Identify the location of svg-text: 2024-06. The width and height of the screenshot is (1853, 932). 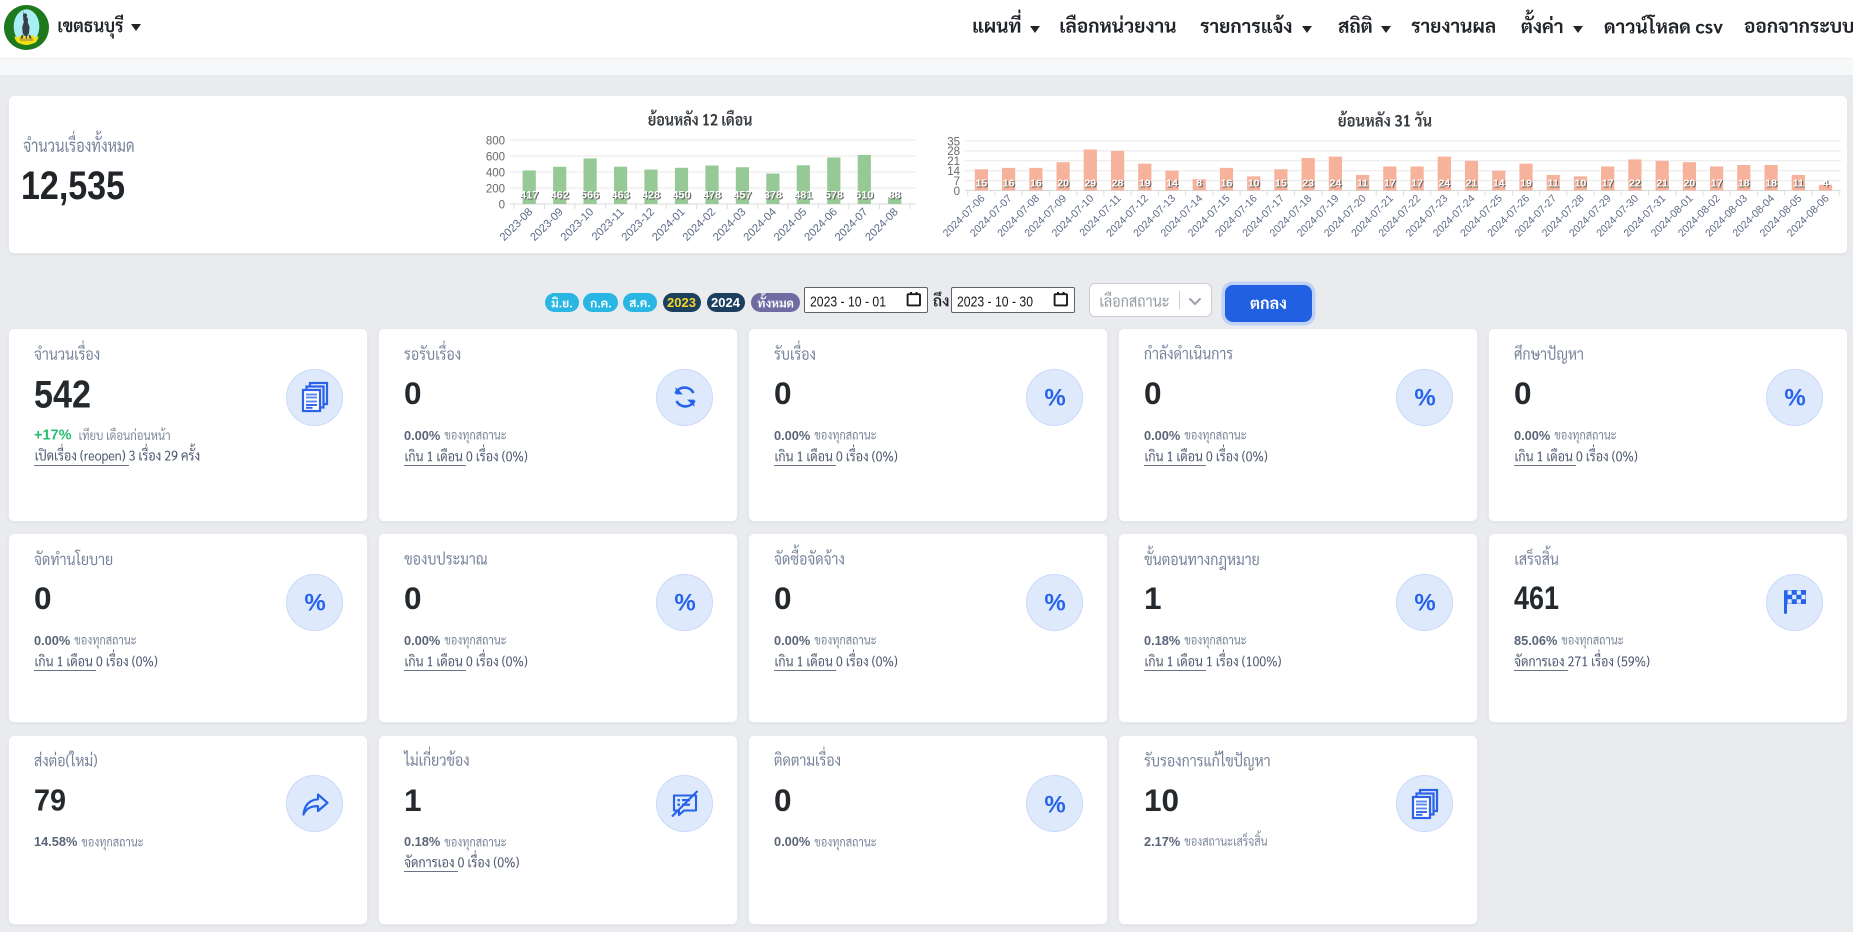
(821, 225).